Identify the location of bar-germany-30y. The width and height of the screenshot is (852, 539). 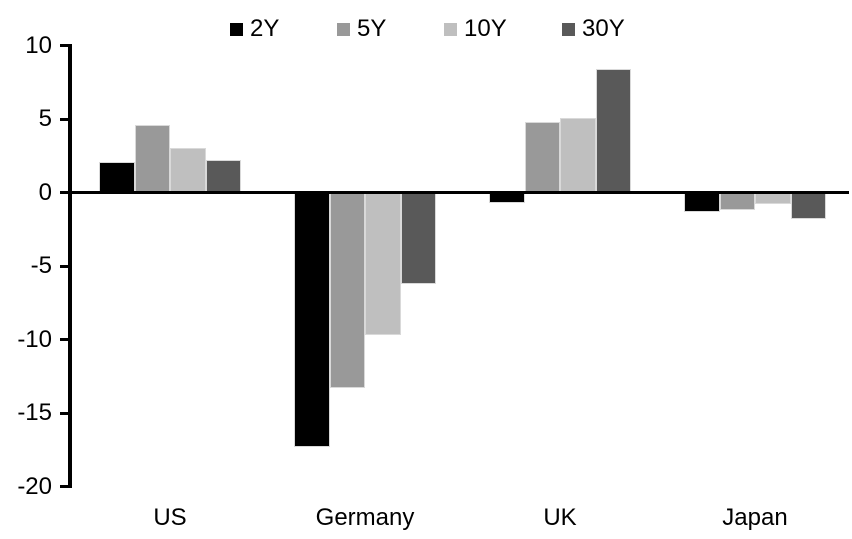
(418, 238).